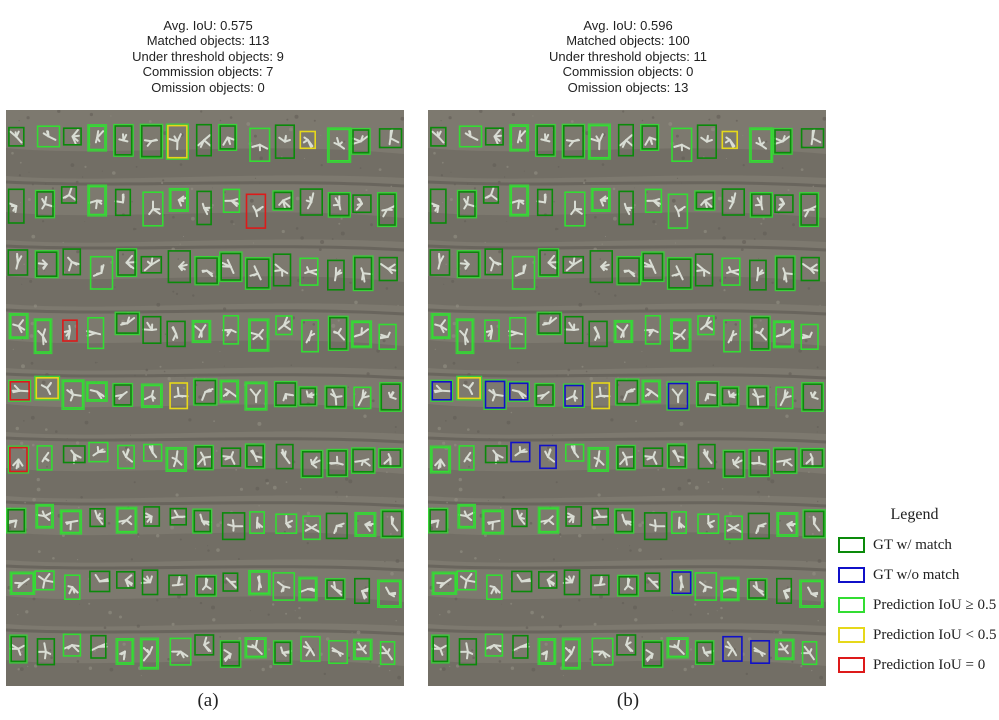 This screenshot has height=720, width=999. I want to click on legend-title: Legend, so click(914, 514).